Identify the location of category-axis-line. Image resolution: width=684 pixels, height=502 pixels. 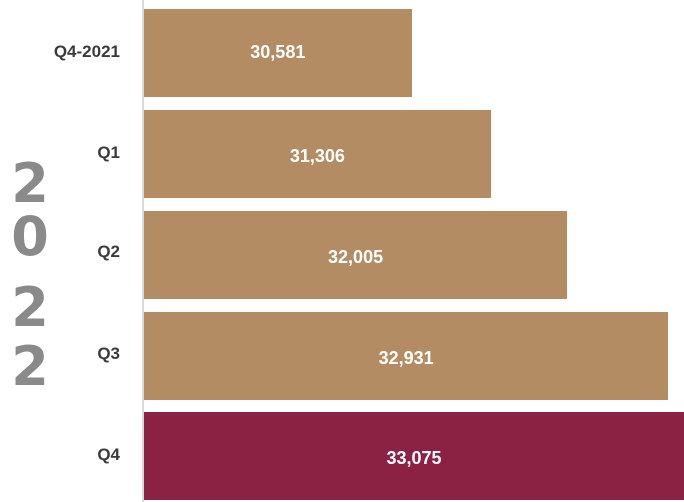
(143, 251).